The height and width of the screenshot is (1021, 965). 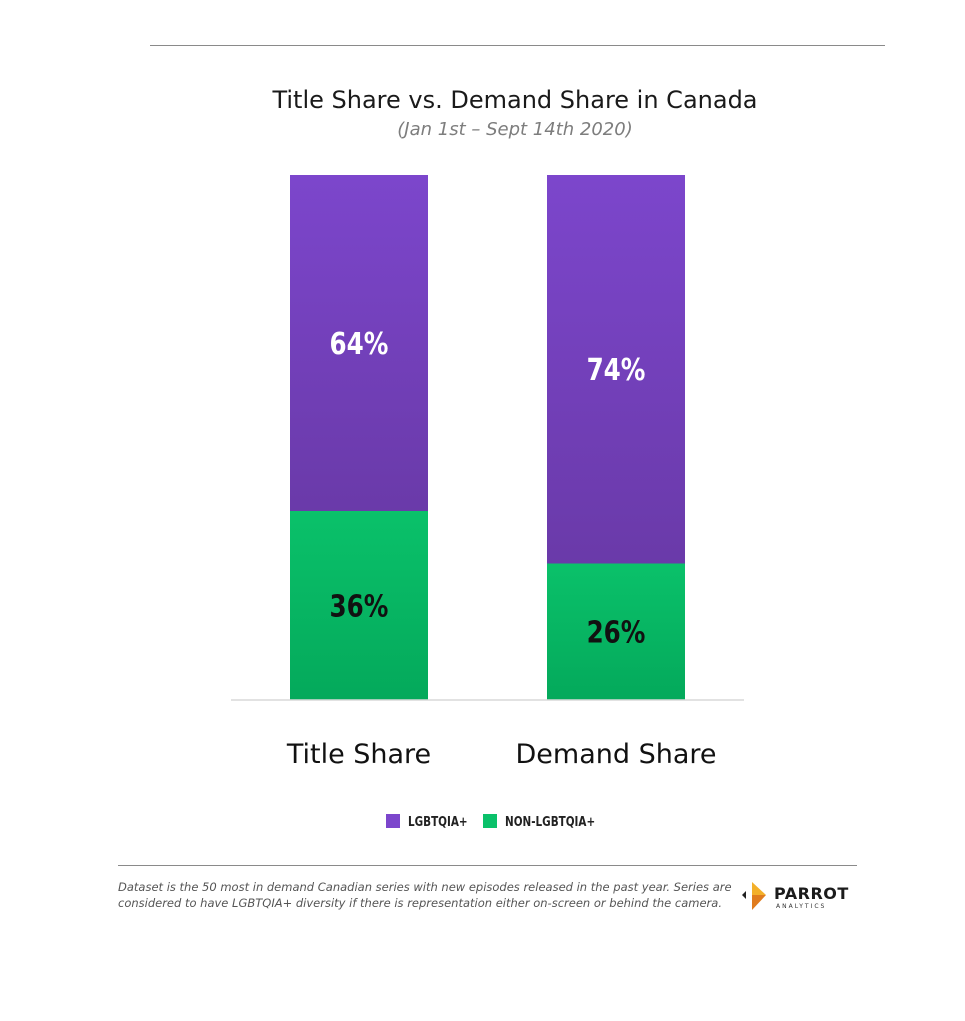 I want to click on bar-demand-share-lgbtqia, so click(x=616, y=369).